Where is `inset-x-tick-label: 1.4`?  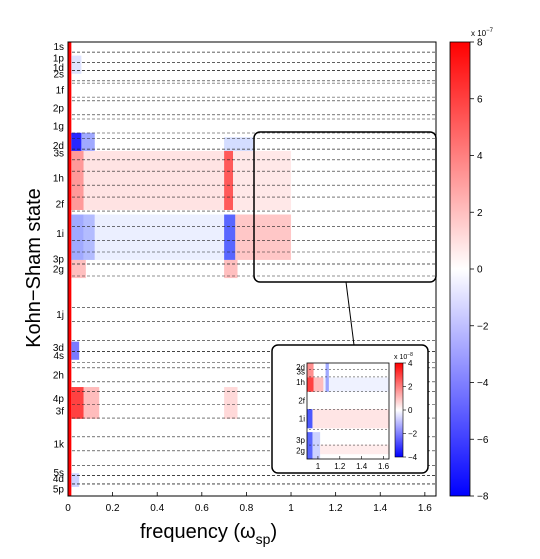
inset-x-tick-label: 1.4 is located at coordinates (362, 466).